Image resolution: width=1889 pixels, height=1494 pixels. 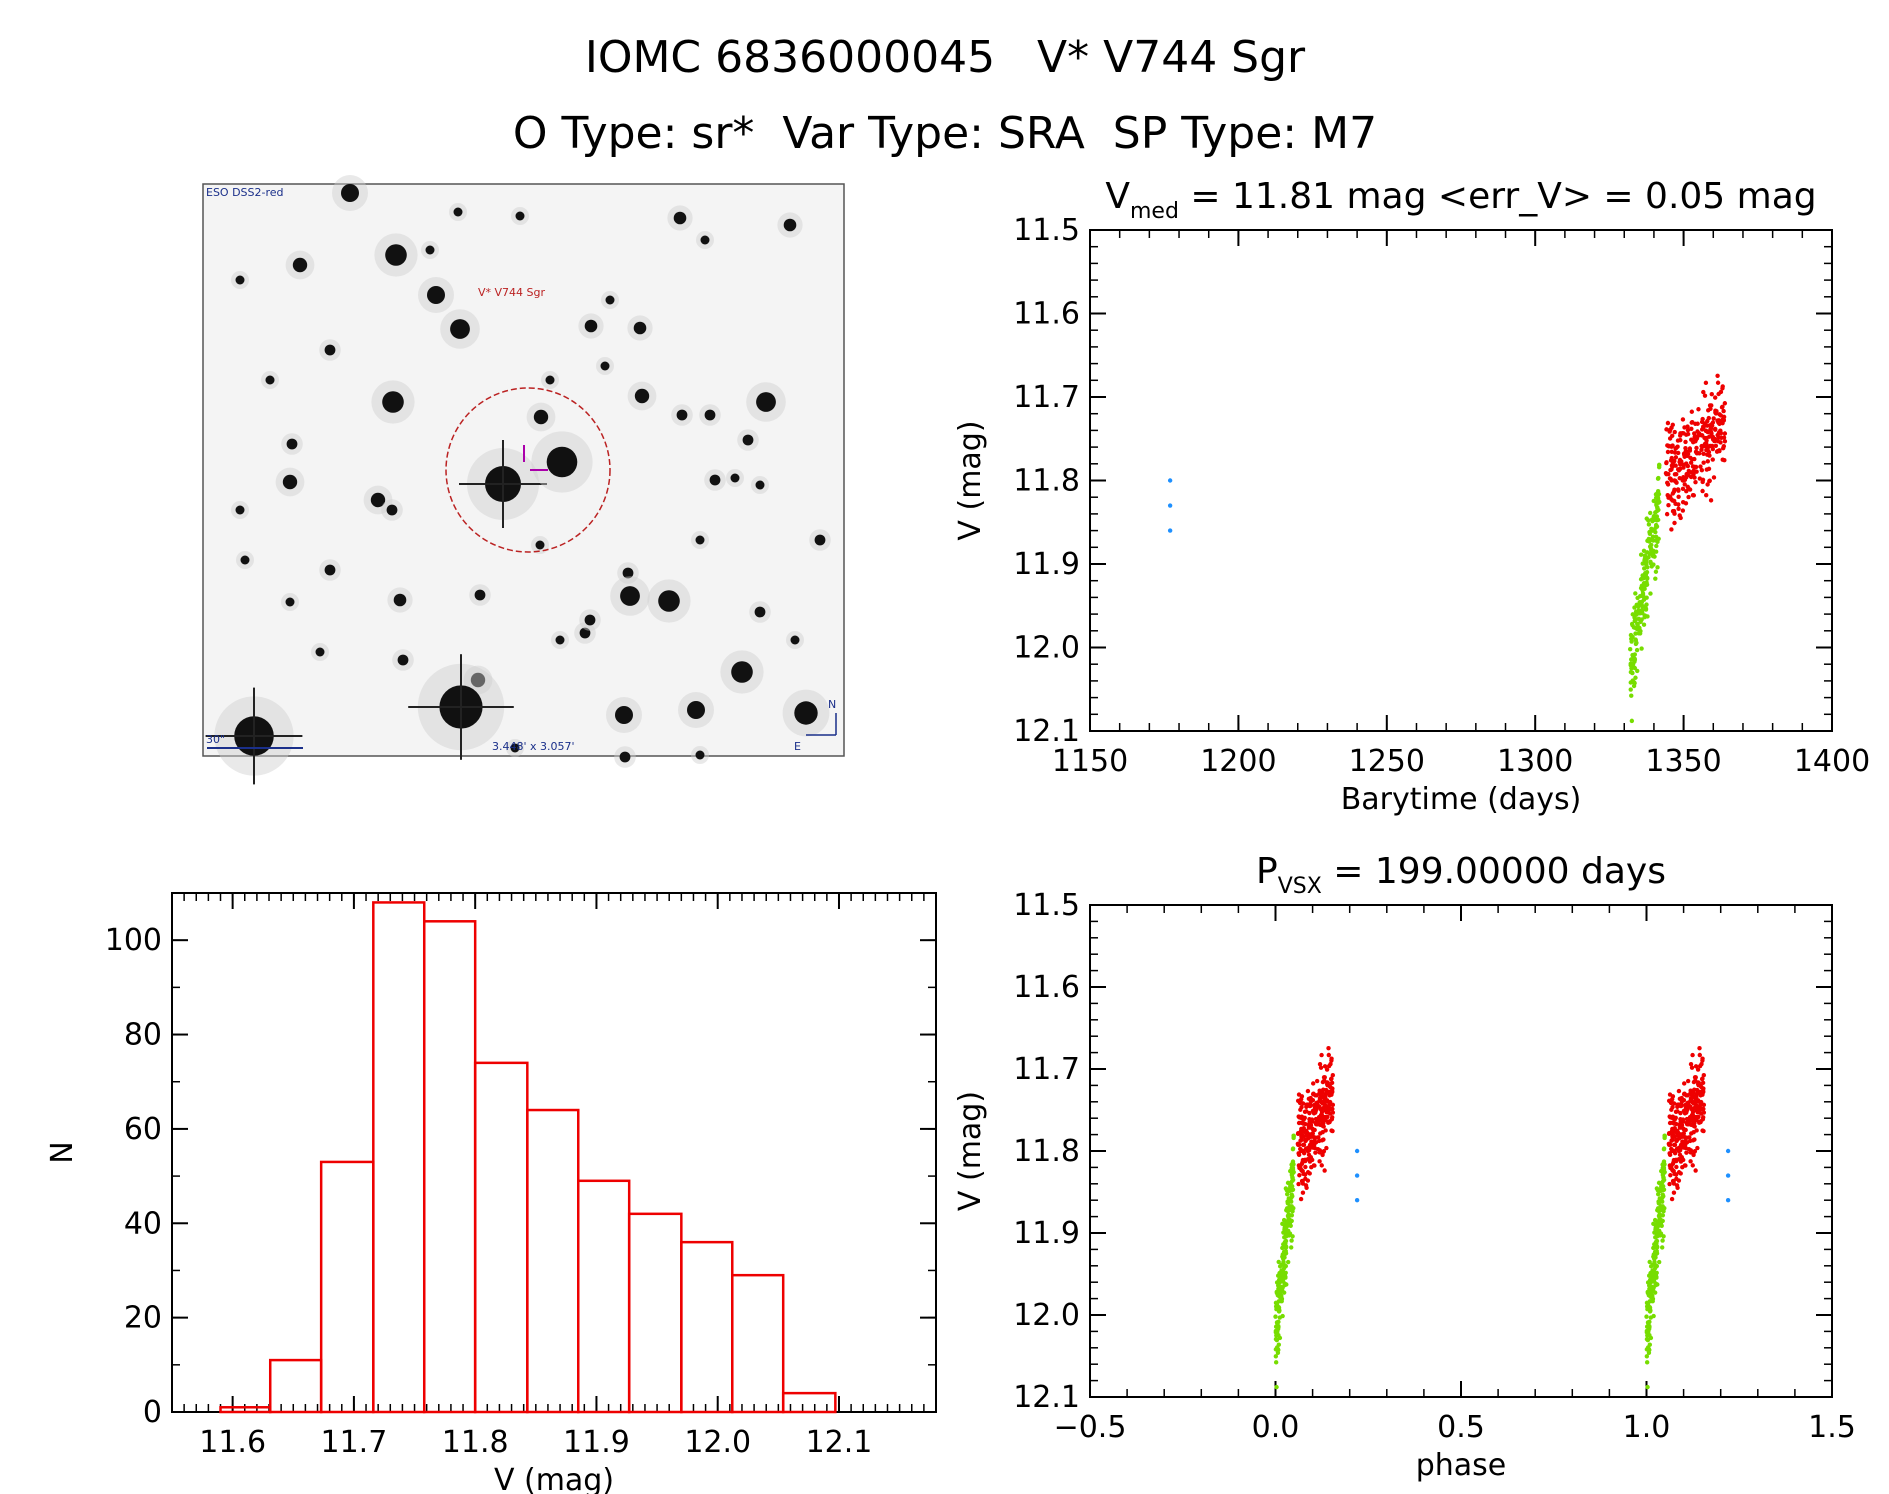 What do you see at coordinates (1461, 1427) in the screenshot?
I see `x-tick-label: 0.5` at bounding box center [1461, 1427].